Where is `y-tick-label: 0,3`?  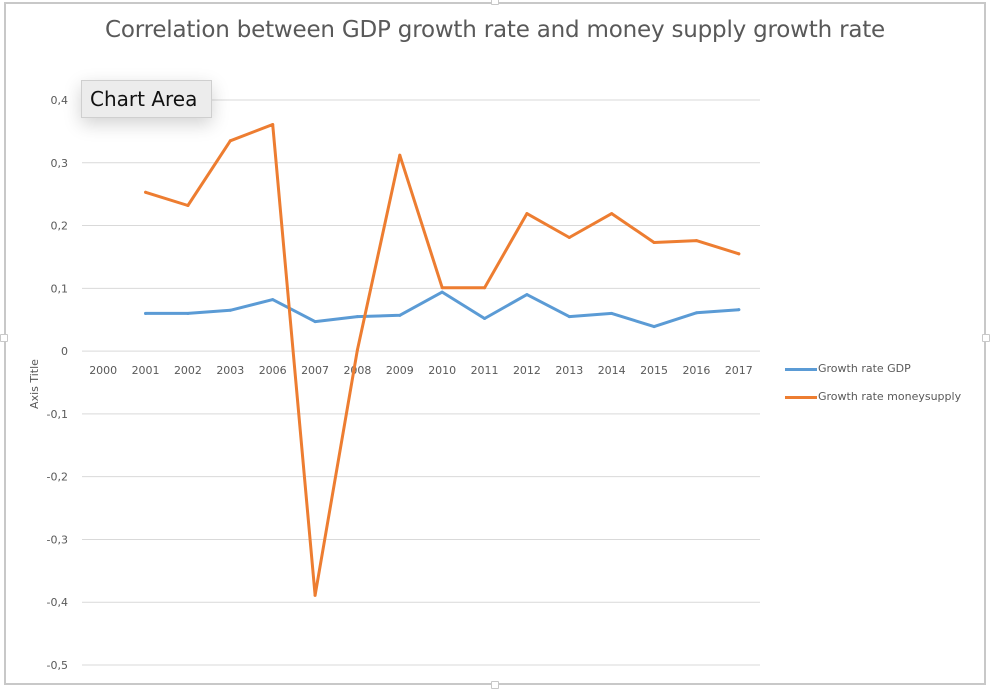
y-tick-label: 0,3 is located at coordinates (60, 163).